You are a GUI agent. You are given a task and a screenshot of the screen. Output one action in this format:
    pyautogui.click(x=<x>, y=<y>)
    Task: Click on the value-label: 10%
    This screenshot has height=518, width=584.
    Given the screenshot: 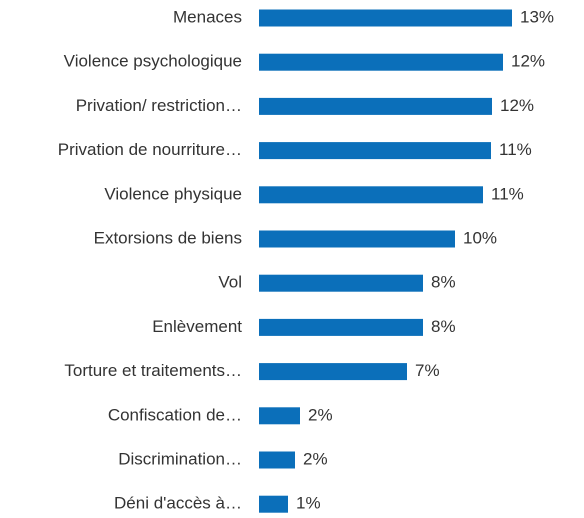 What is the action you would take?
    pyautogui.click(x=480, y=237)
    